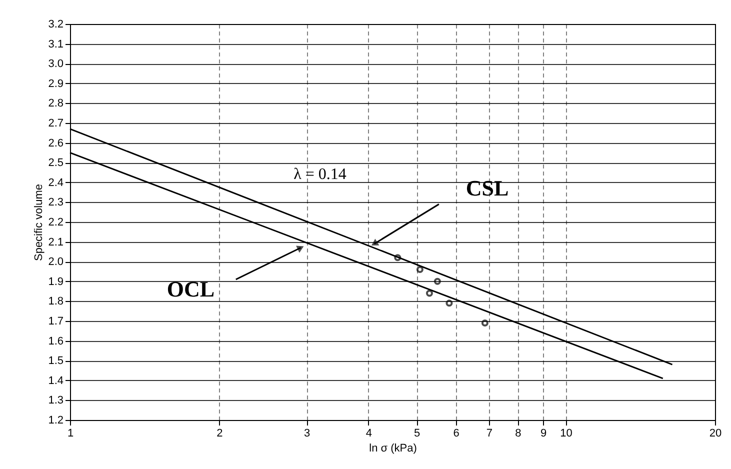 Image resolution: width=731 pixels, height=469 pixels. Describe the element at coordinates (56, 143) in the screenshot. I see `y-tick-label: 2.6` at that location.